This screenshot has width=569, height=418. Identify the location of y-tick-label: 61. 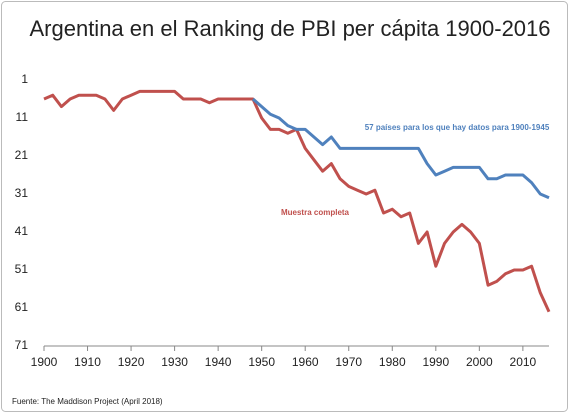
(22, 307).